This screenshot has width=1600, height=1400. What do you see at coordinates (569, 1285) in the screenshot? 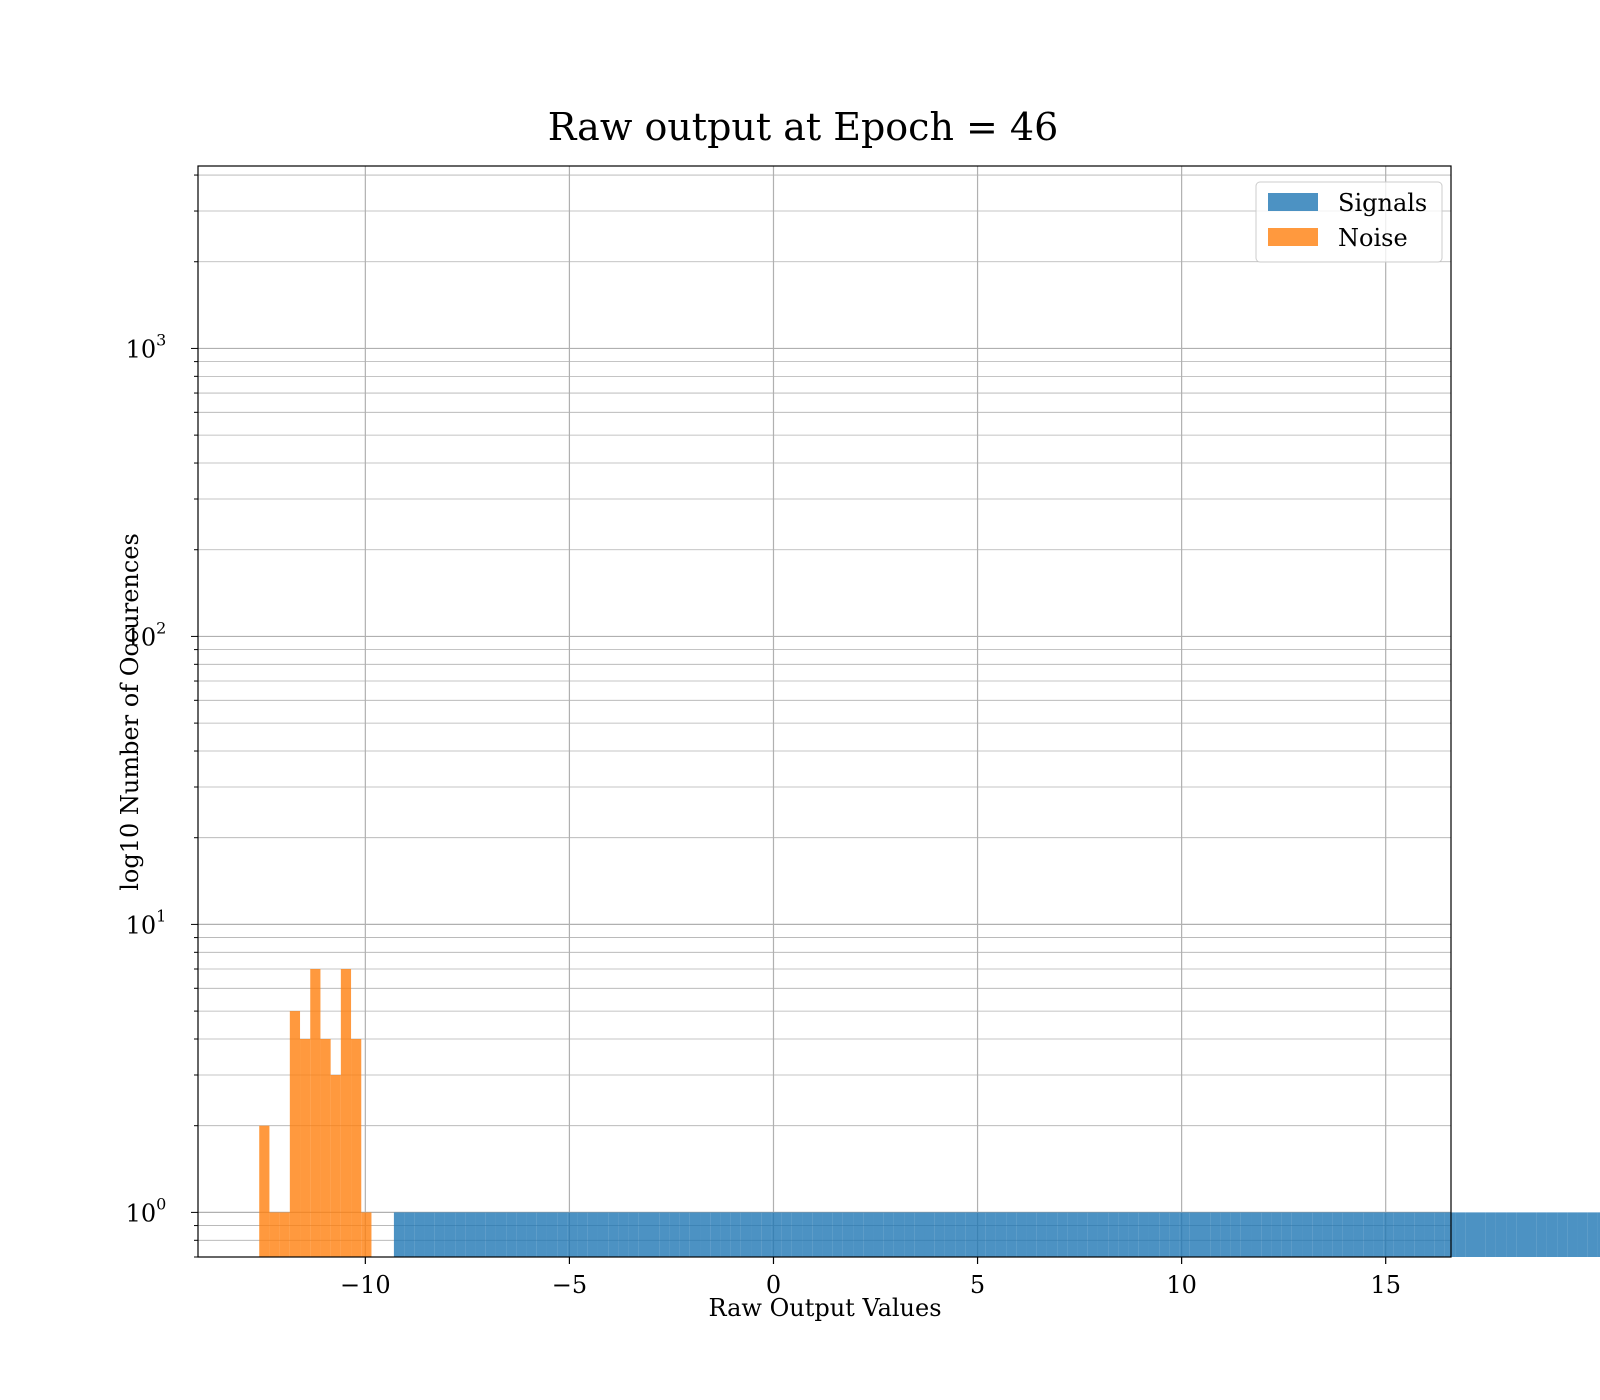
I see `x-tick-label: −5` at bounding box center [569, 1285].